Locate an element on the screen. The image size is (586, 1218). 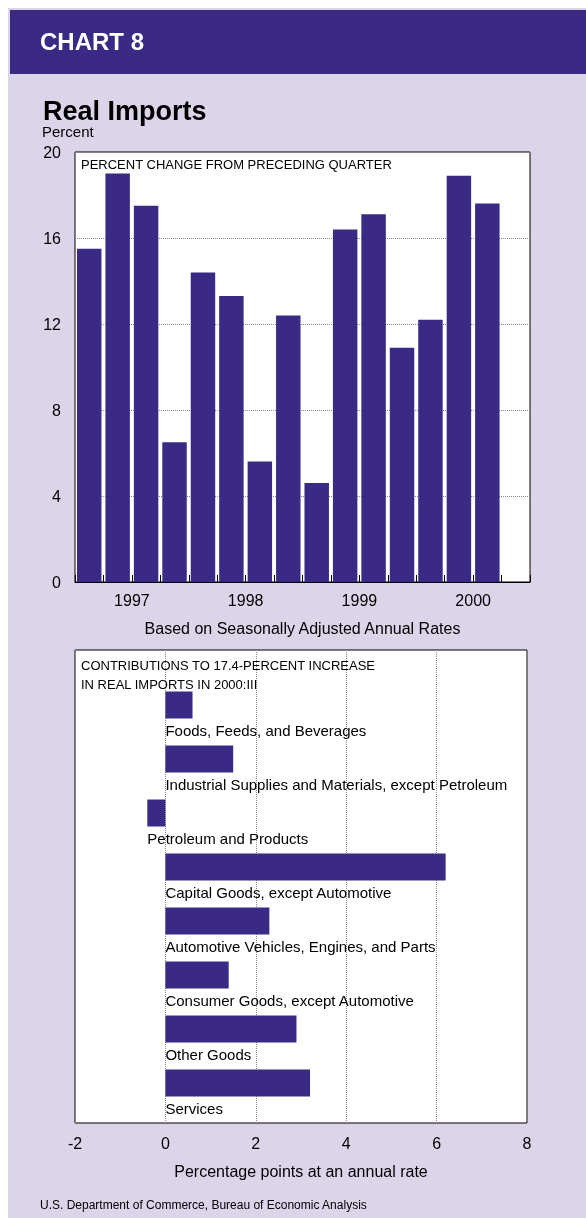
y-tick-label: 8 is located at coordinates (57, 410).